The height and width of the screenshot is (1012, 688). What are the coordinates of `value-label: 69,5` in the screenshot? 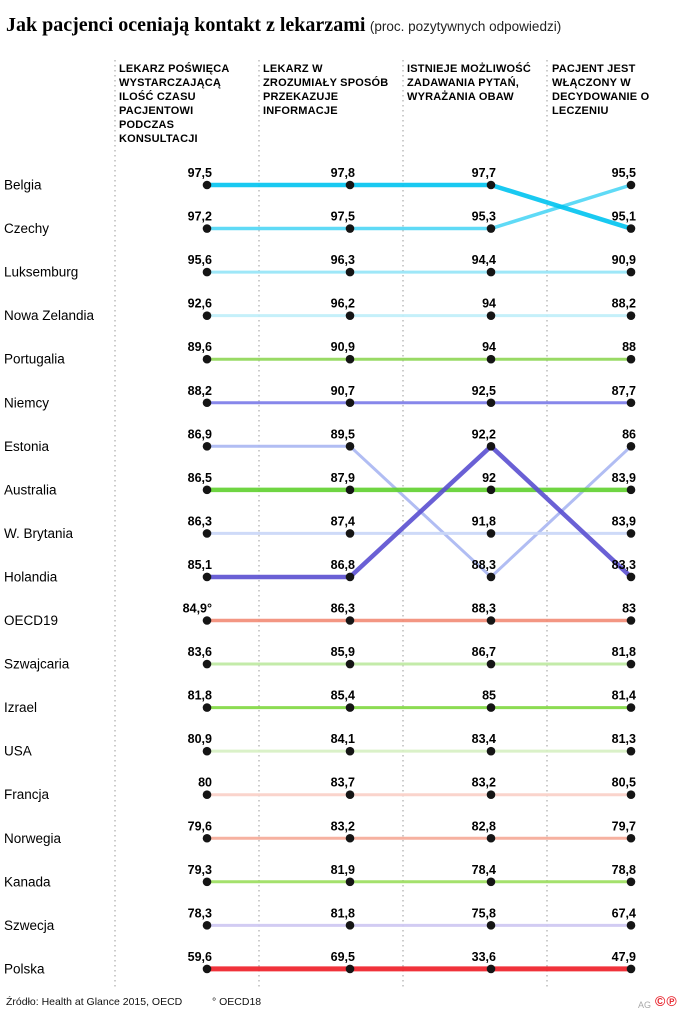 It's located at (343, 957).